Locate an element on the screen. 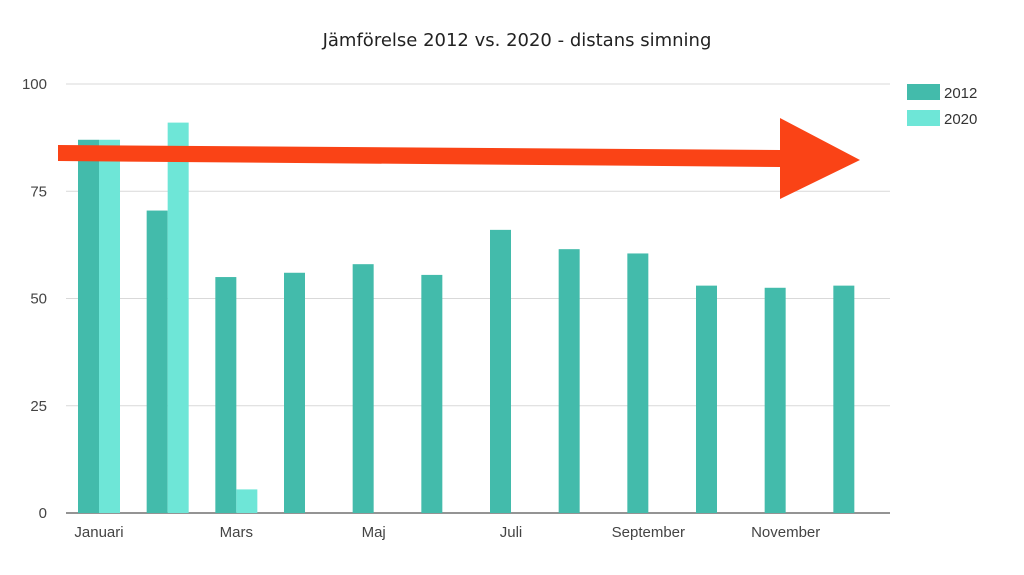 The image size is (1024, 575). x-axis-ticks: Januari Mars Maj Juli September November is located at coordinates (447, 532).